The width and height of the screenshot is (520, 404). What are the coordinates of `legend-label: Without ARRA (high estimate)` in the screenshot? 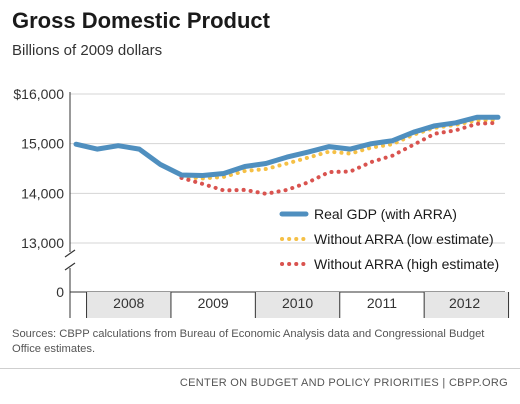 It's located at (406, 264).